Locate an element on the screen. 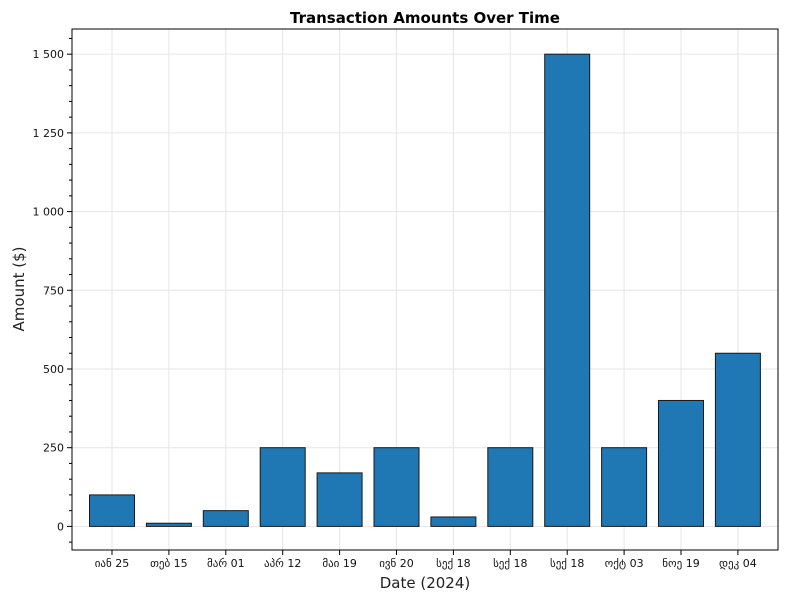 The width and height of the screenshot is (800, 600). x-tick-label: ოქტ 03 is located at coordinates (624, 563).